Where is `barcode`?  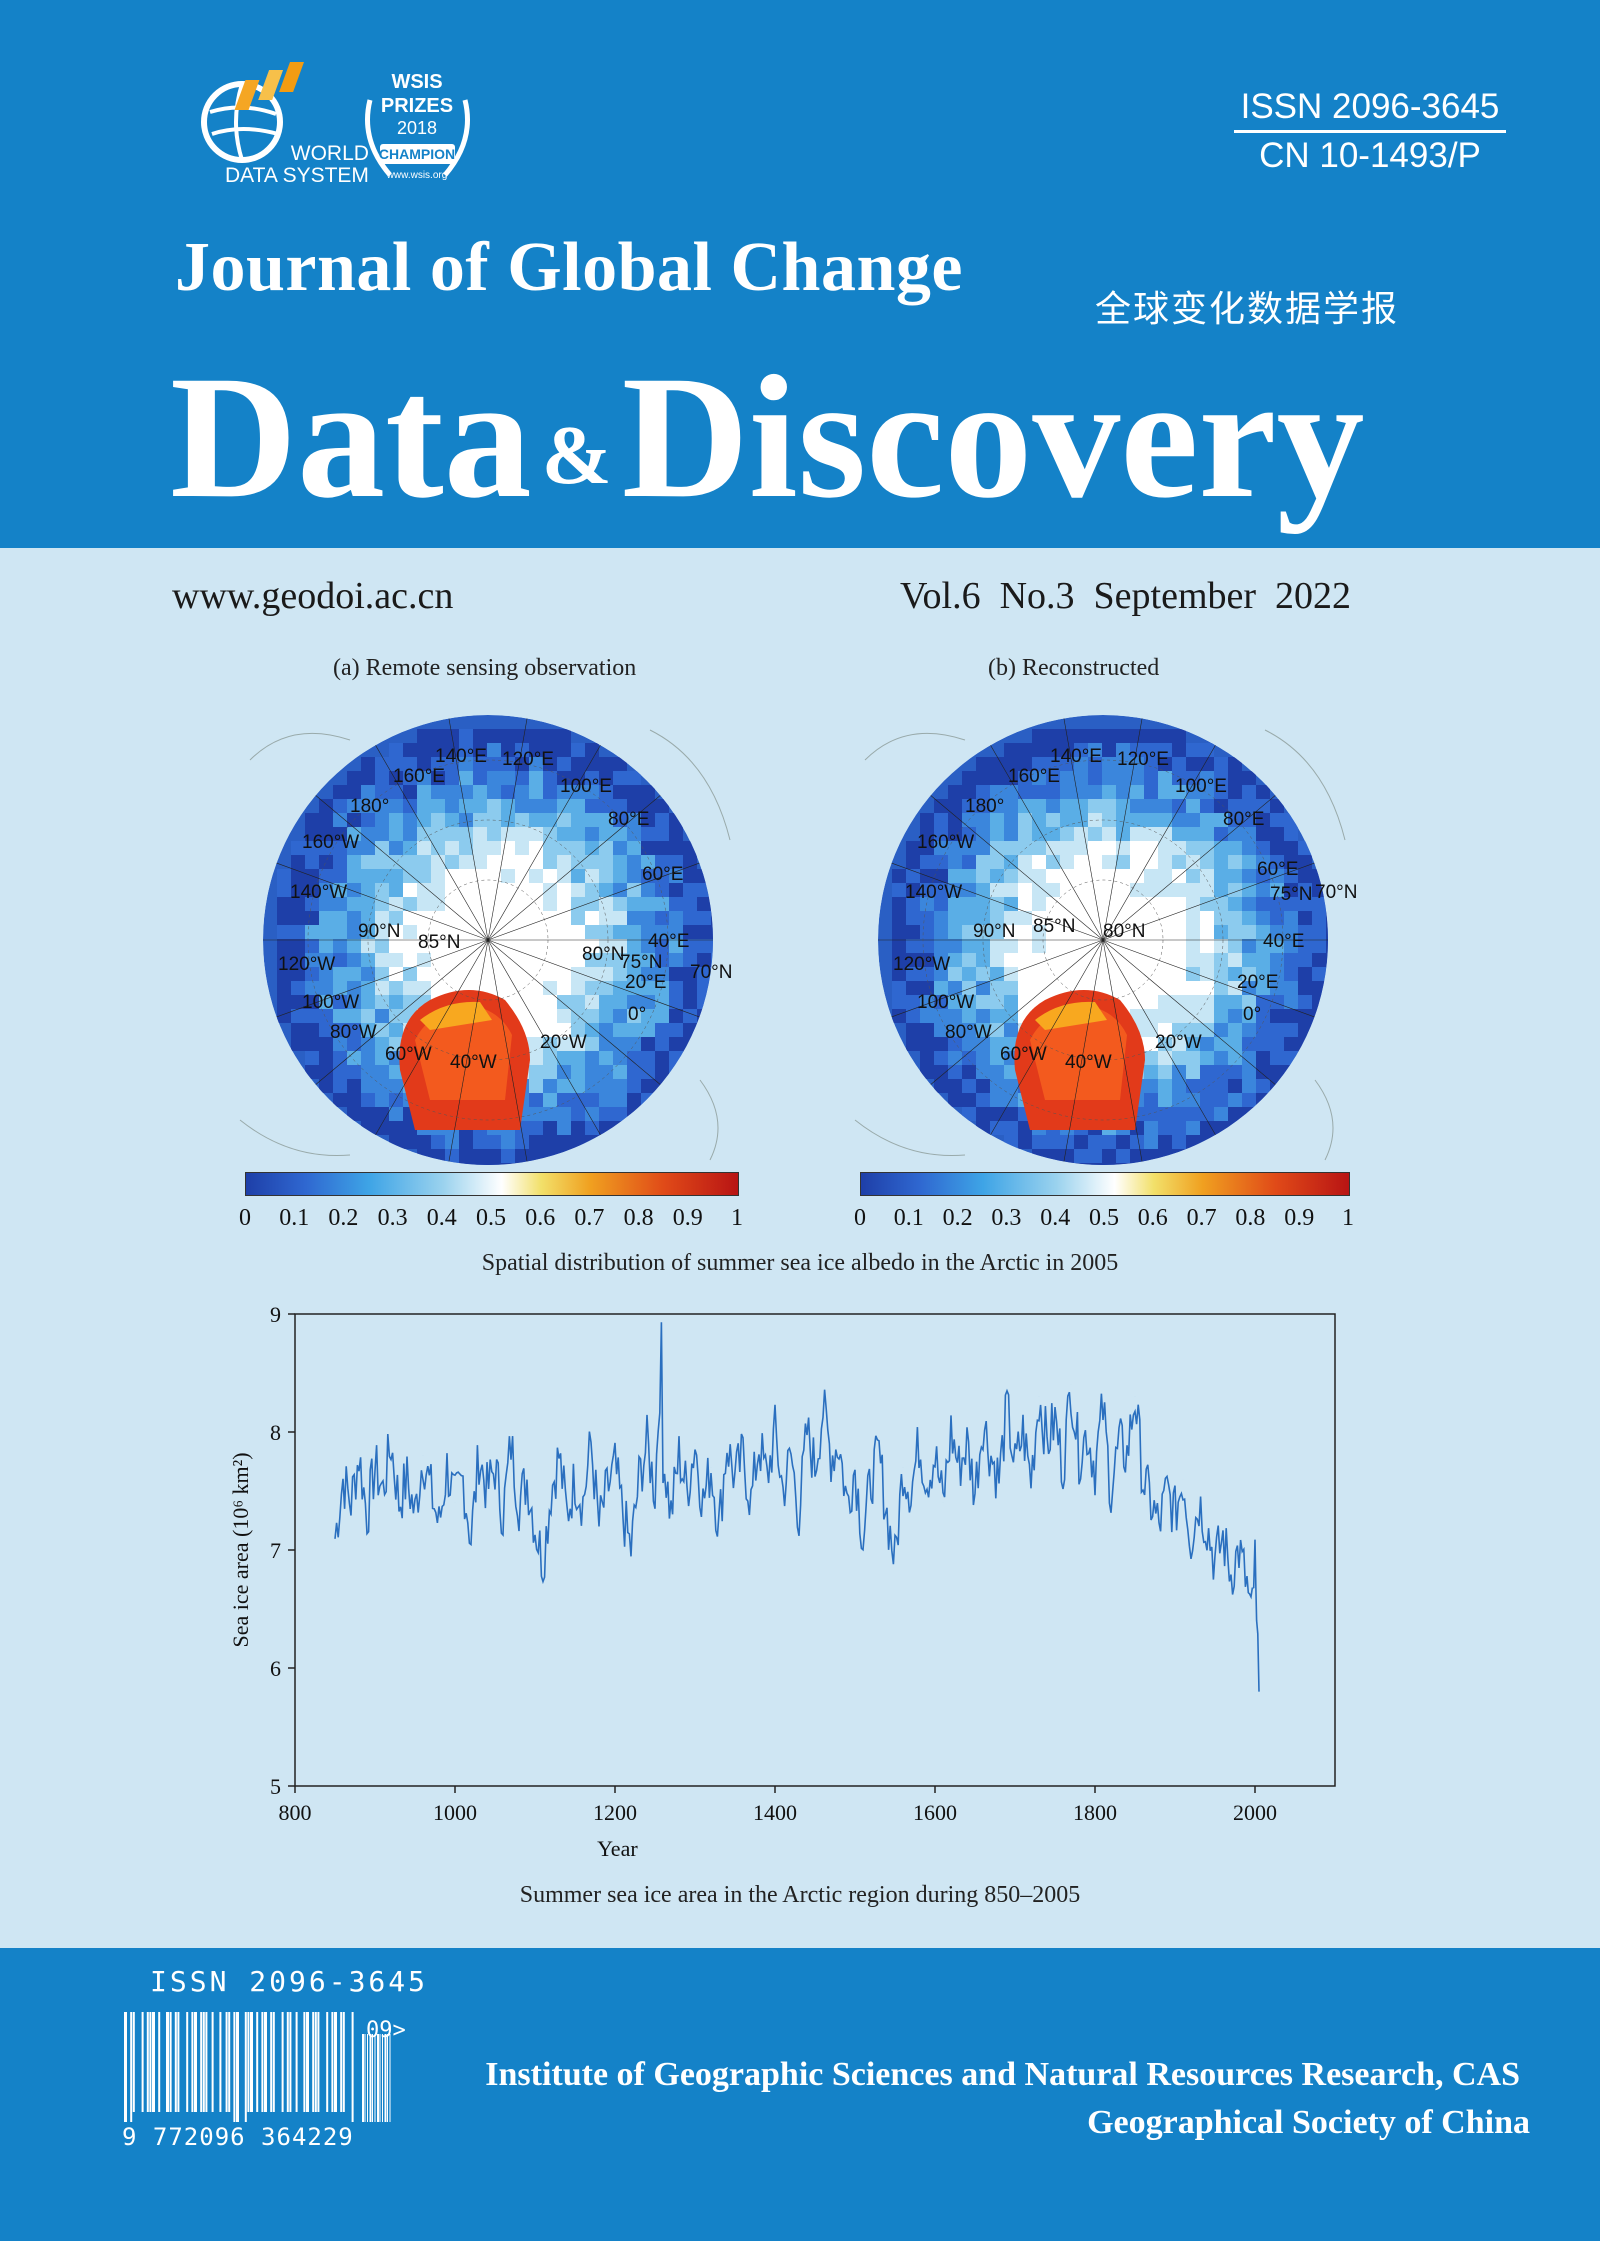 barcode is located at coordinates (257, 2067).